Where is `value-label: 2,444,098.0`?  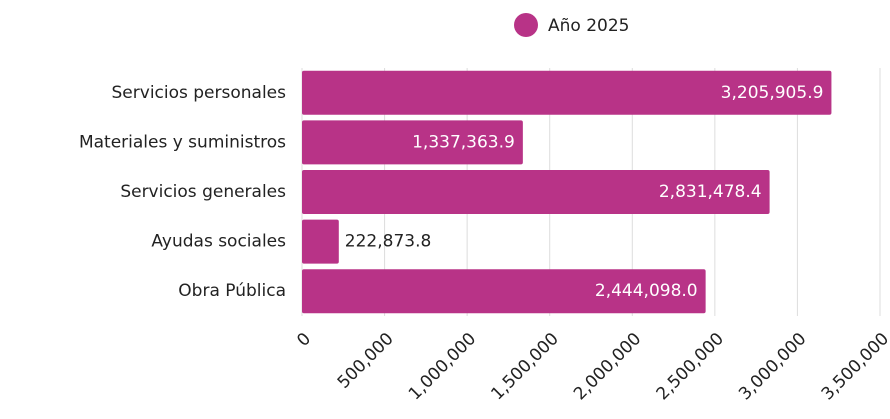
value-label: 2,444,098.0 is located at coordinates (646, 291).